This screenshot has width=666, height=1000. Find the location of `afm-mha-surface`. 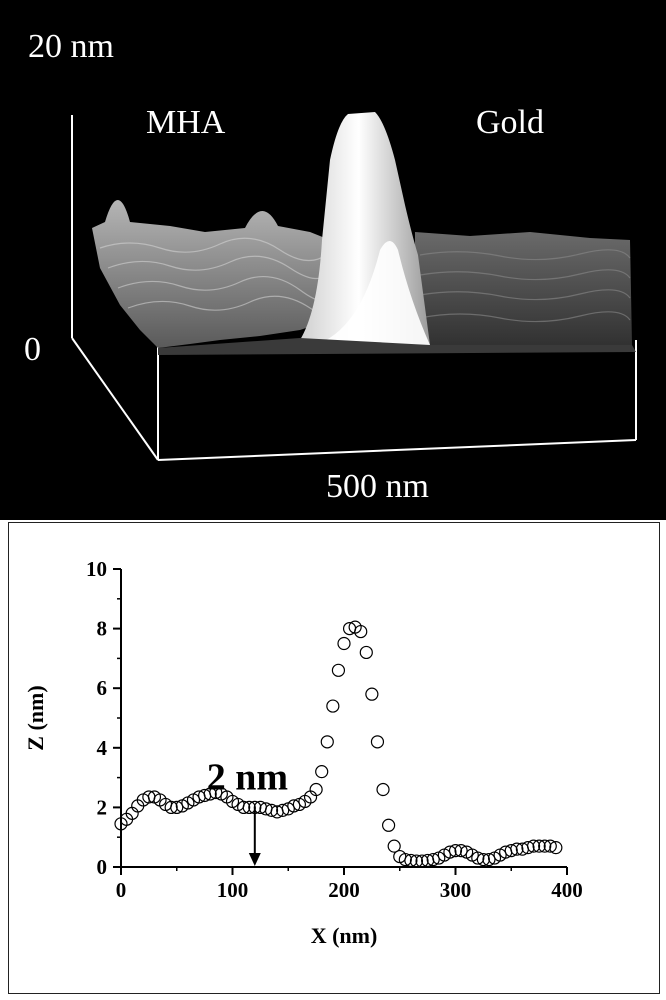

afm-mha-surface is located at coordinates (211, 274).